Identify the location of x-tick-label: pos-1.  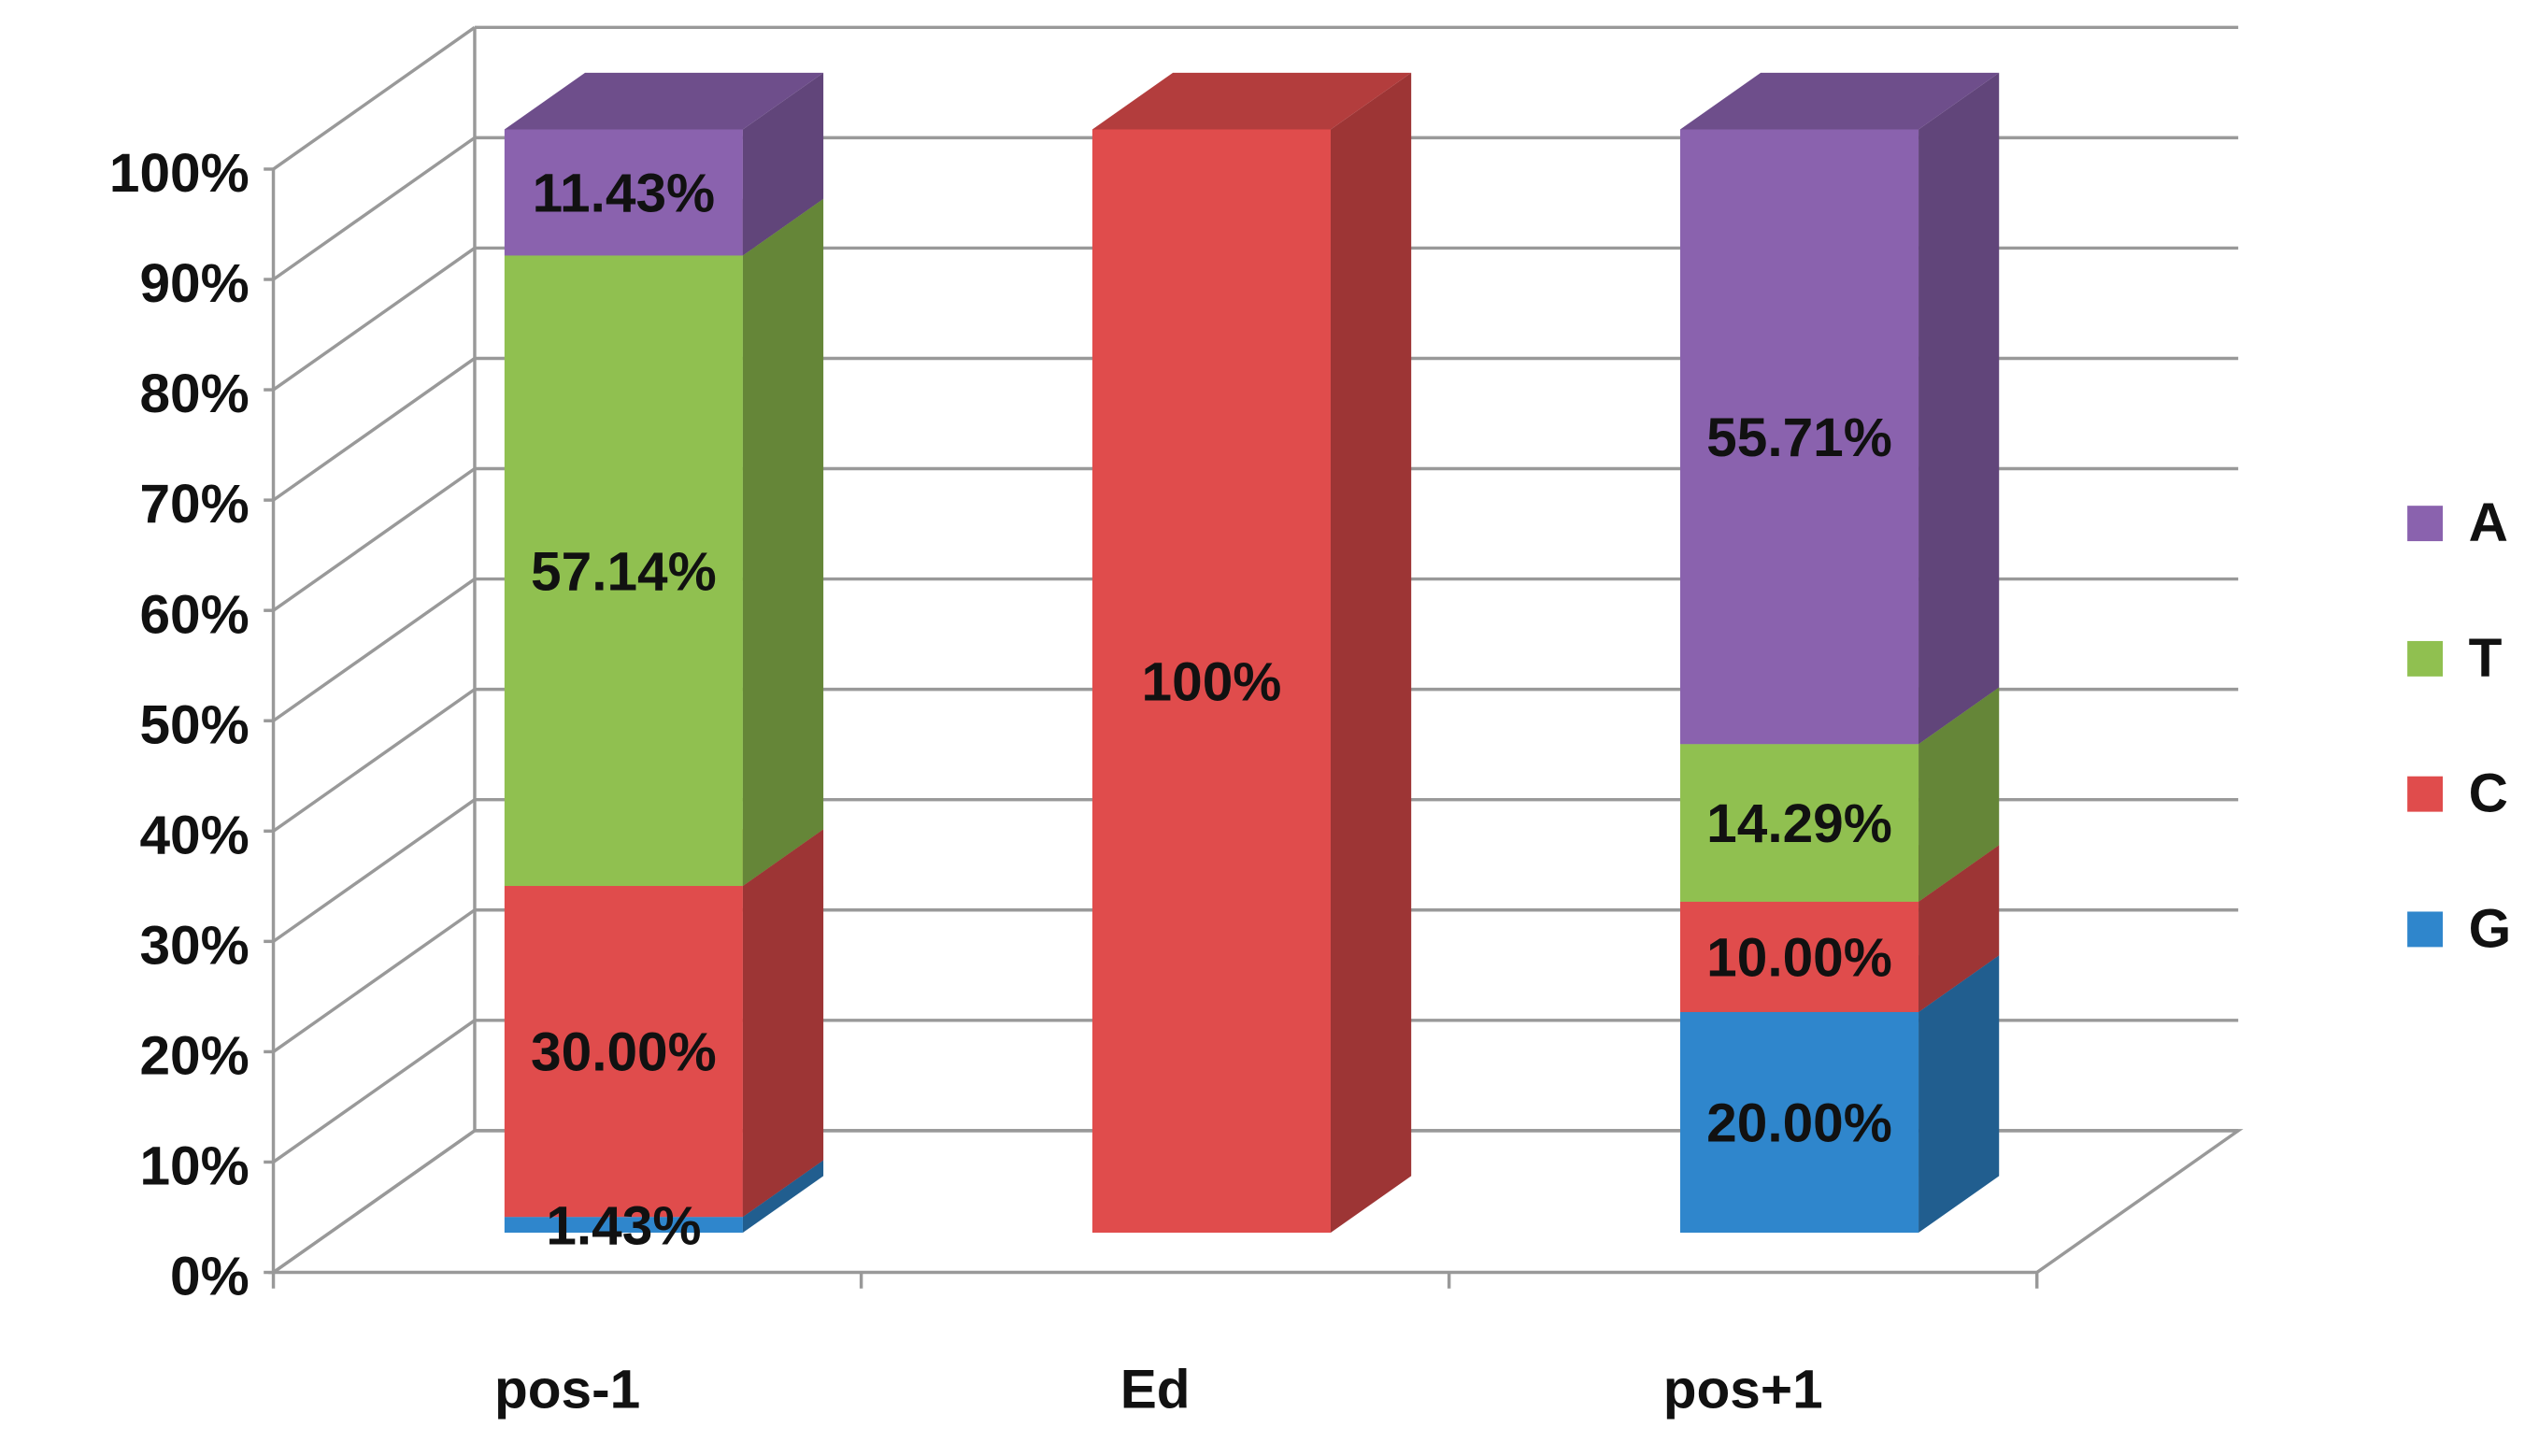
(567, 1389).